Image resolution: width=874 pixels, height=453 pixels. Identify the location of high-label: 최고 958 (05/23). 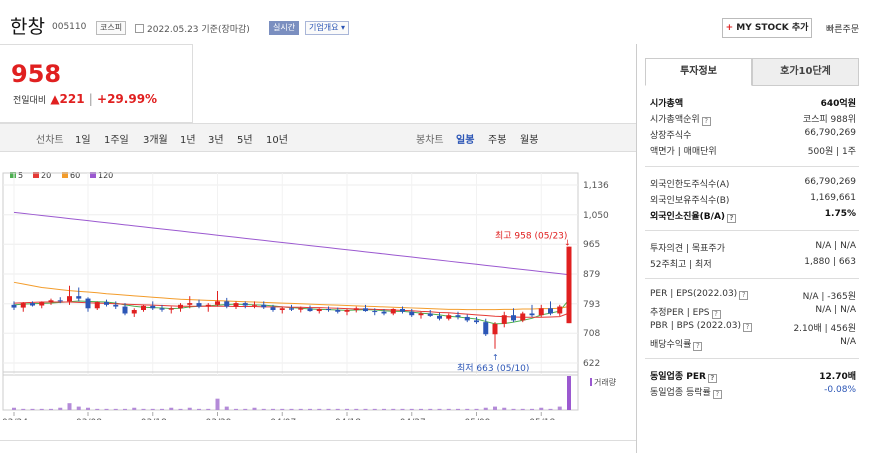
(531, 236).